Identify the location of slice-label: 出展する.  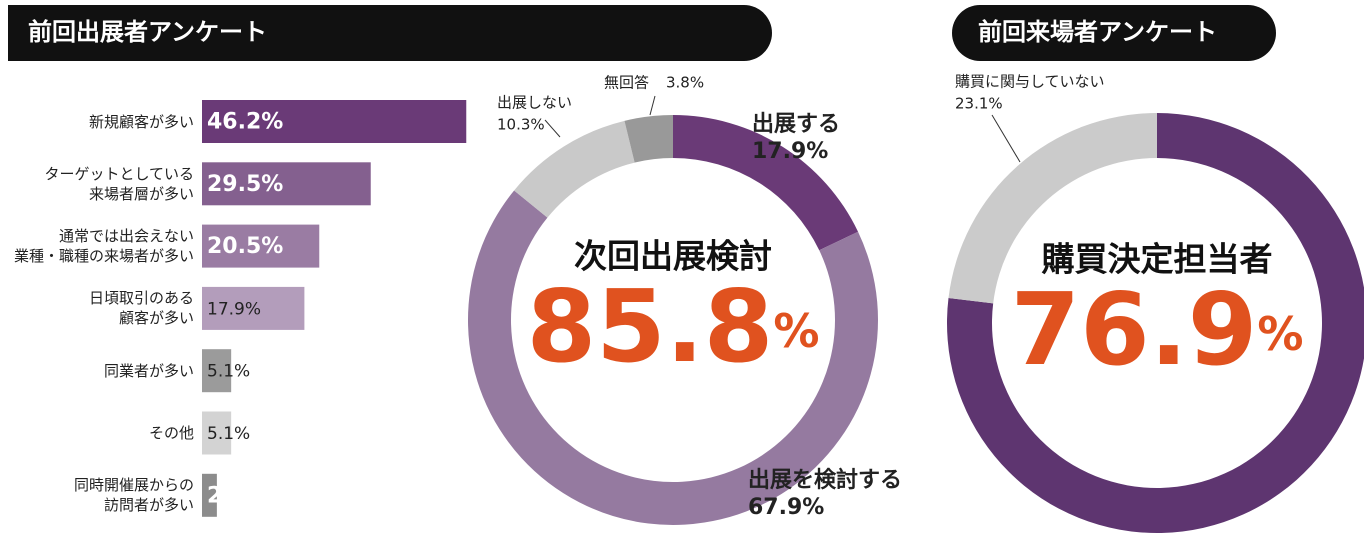
(796, 124).